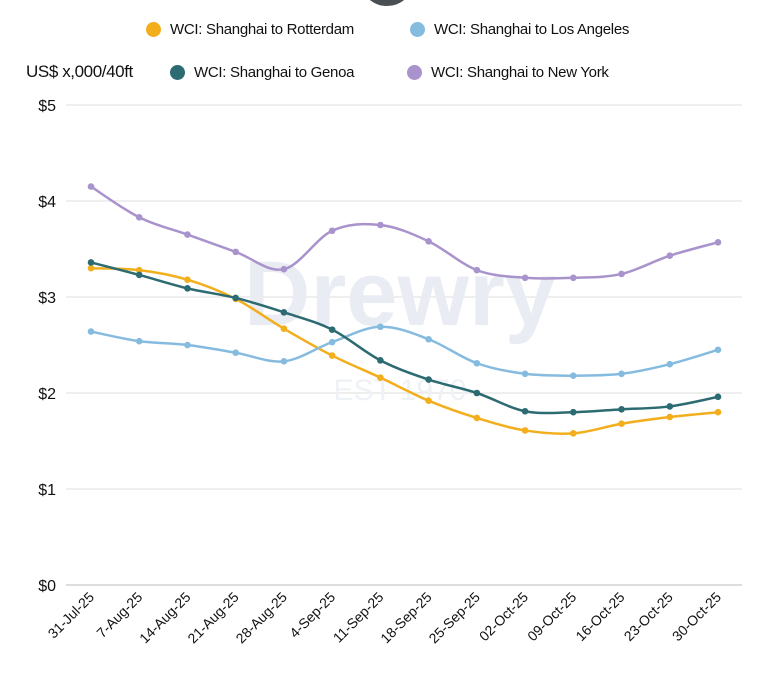  Describe the element at coordinates (213, 618) in the screenshot. I see `x-tick-label: 21-Aug-25` at that location.